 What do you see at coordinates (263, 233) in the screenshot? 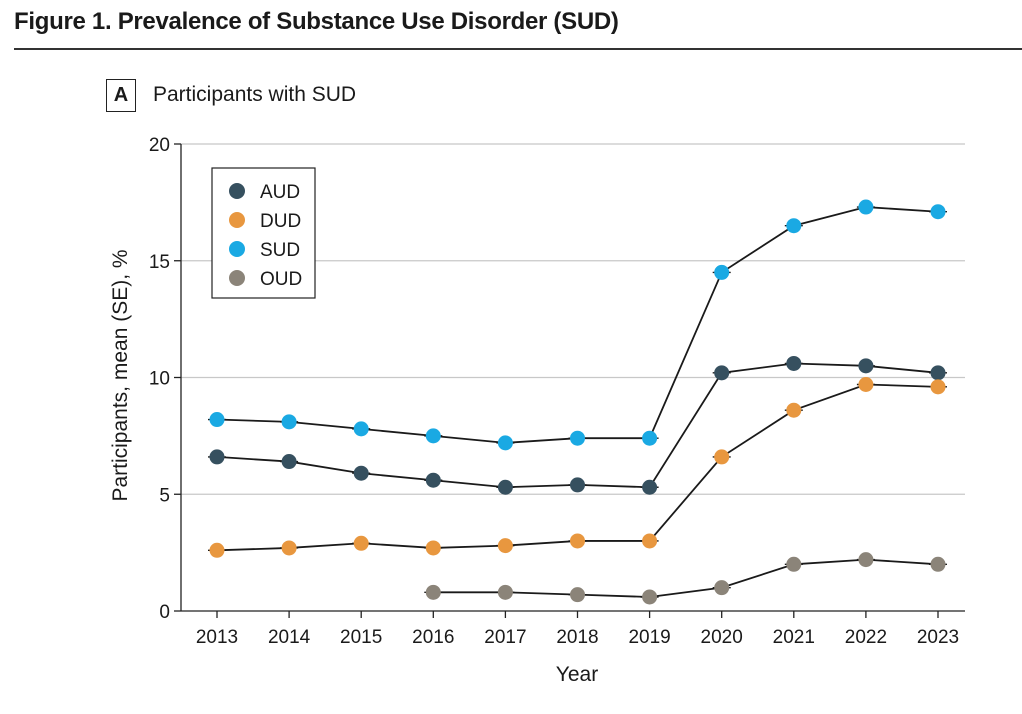
I see `legend: AUD DUD SUD OUD` at bounding box center [263, 233].